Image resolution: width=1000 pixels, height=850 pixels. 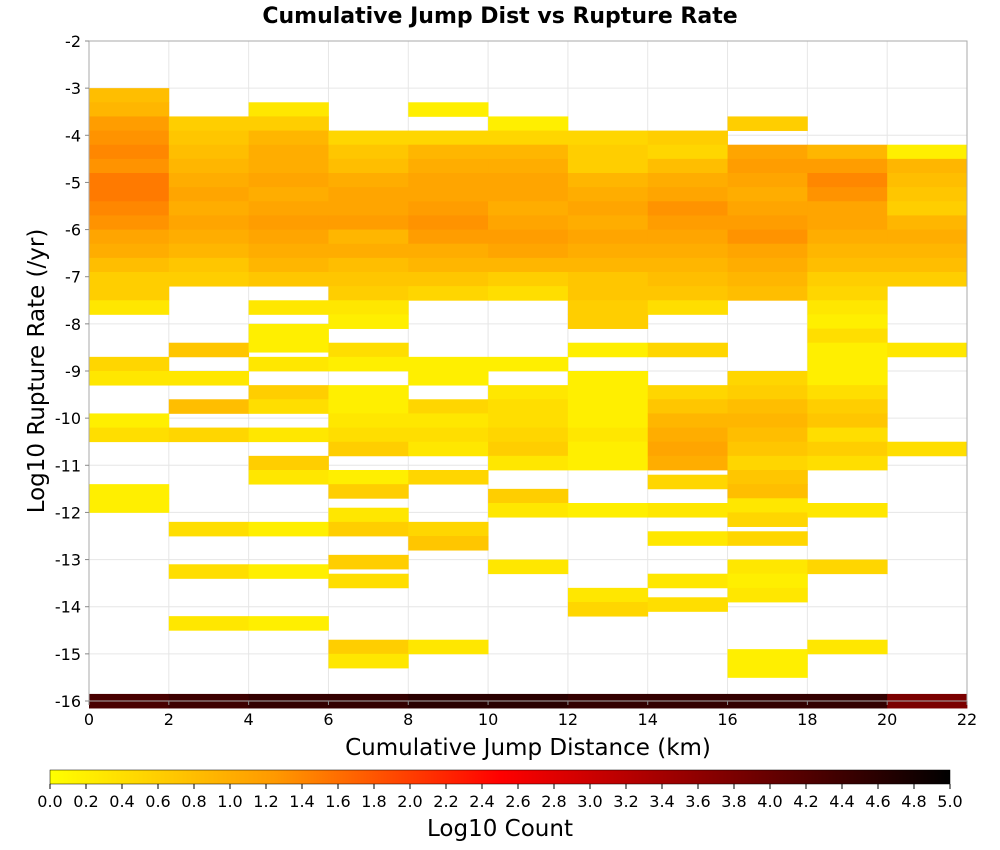 What do you see at coordinates (73, 182) in the screenshot?
I see `y-tick-label: -5` at bounding box center [73, 182].